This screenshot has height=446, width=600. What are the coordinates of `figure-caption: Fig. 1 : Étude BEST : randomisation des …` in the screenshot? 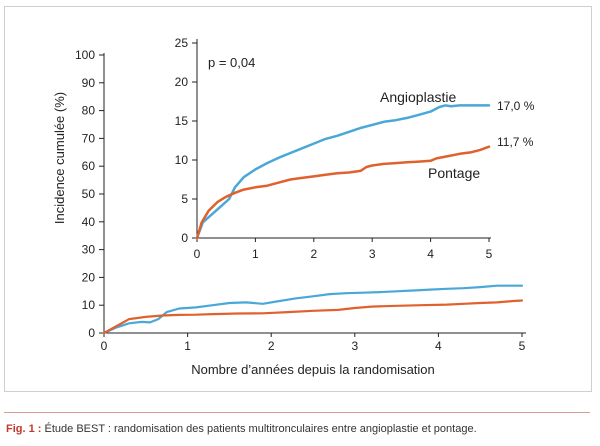 It's located at (241, 429).